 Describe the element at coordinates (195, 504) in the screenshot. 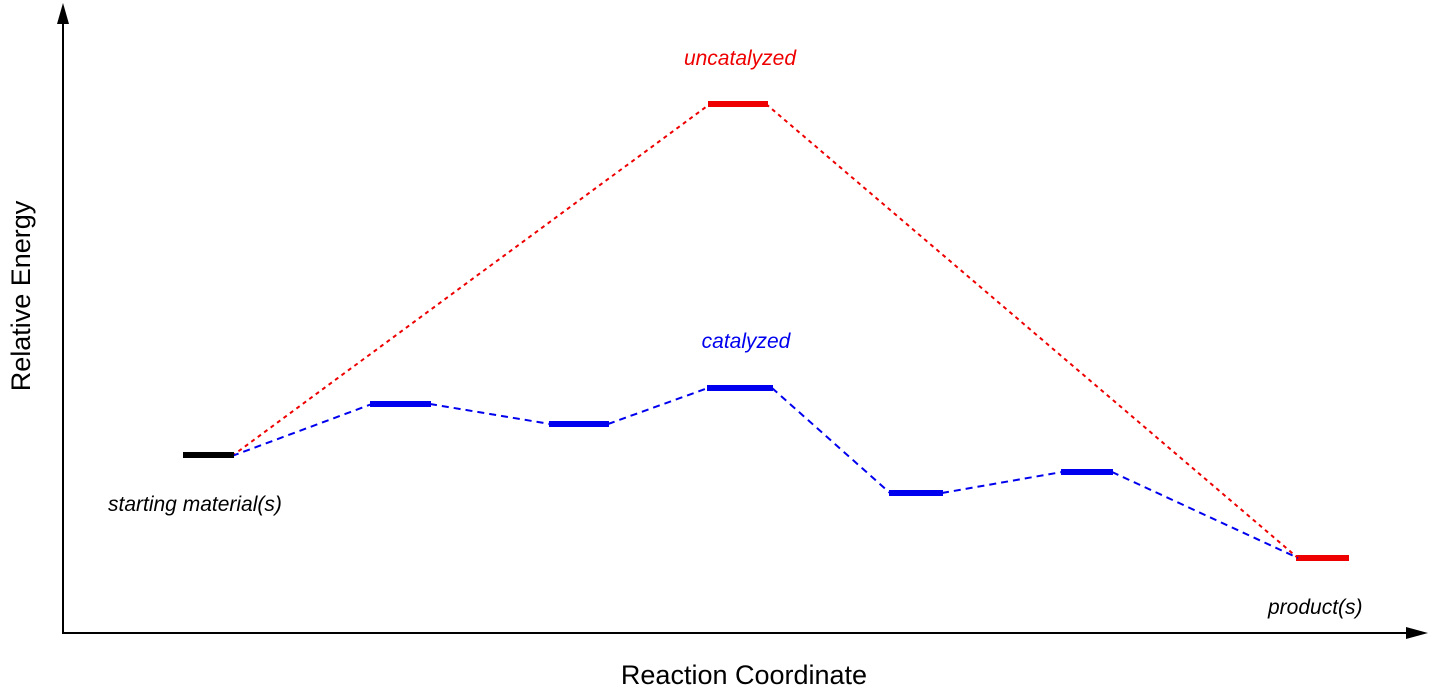

I see `starting-material-label: starting material(s)` at that location.